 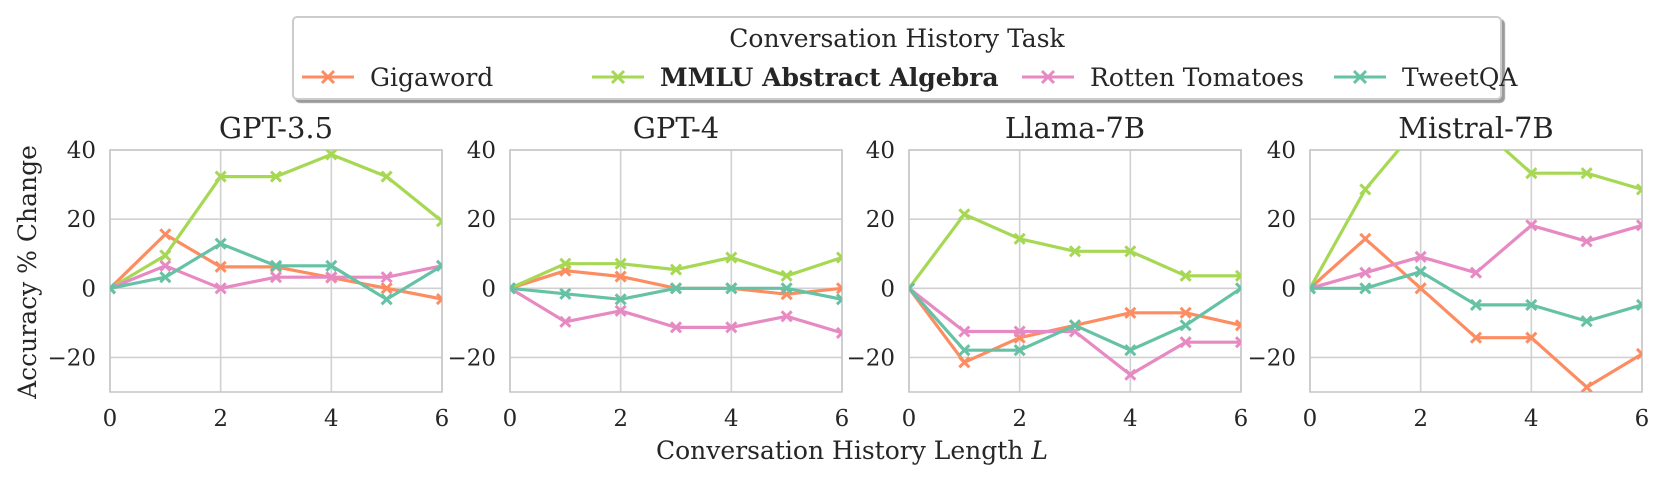 What do you see at coordinates (1476, 128) in the screenshot?
I see `panel-title: Mistral-7B` at bounding box center [1476, 128].